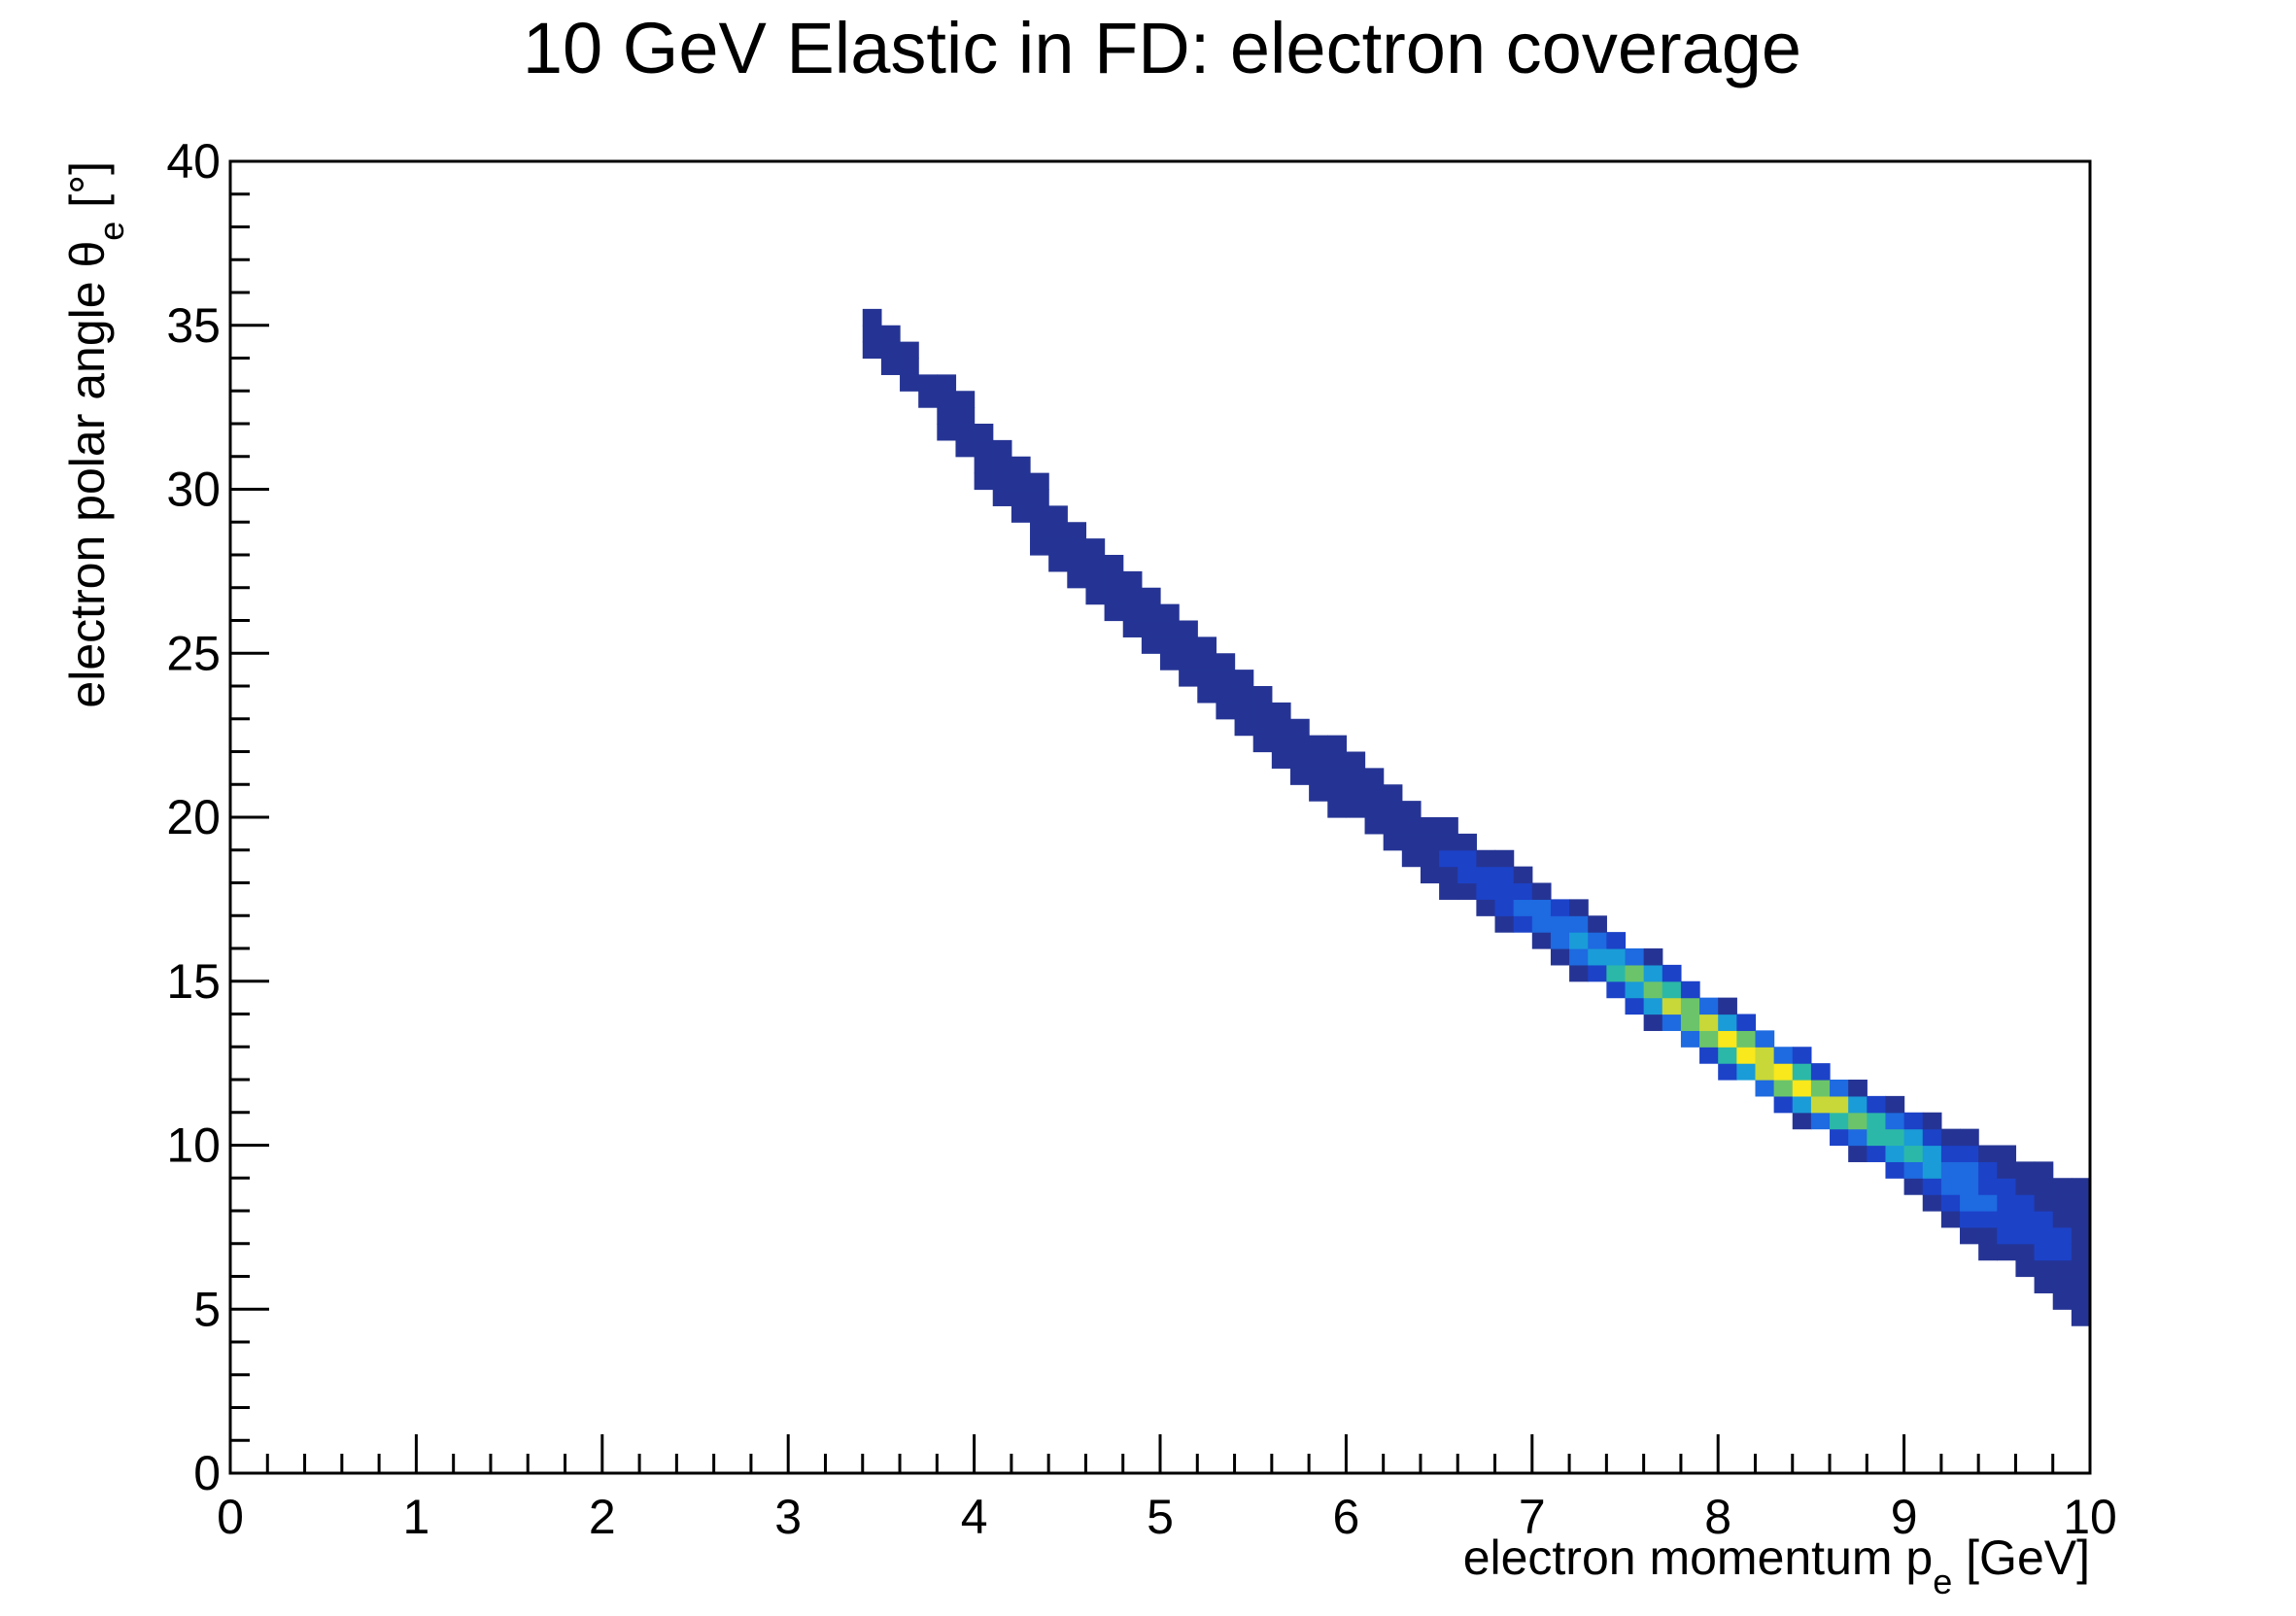  What do you see at coordinates (207, 1309) in the screenshot?
I see `y-tick-label: 5` at bounding box center [207, 1309].